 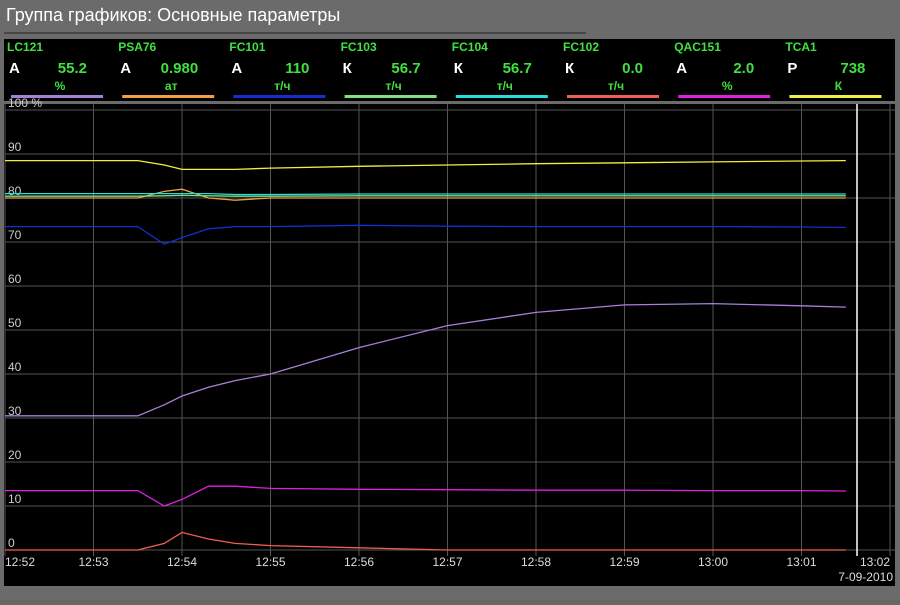 What do you see at coordinates (182, 562) in the screenshot?
I see `x-tick-label: 12:54` at bounding box center [182, 562].